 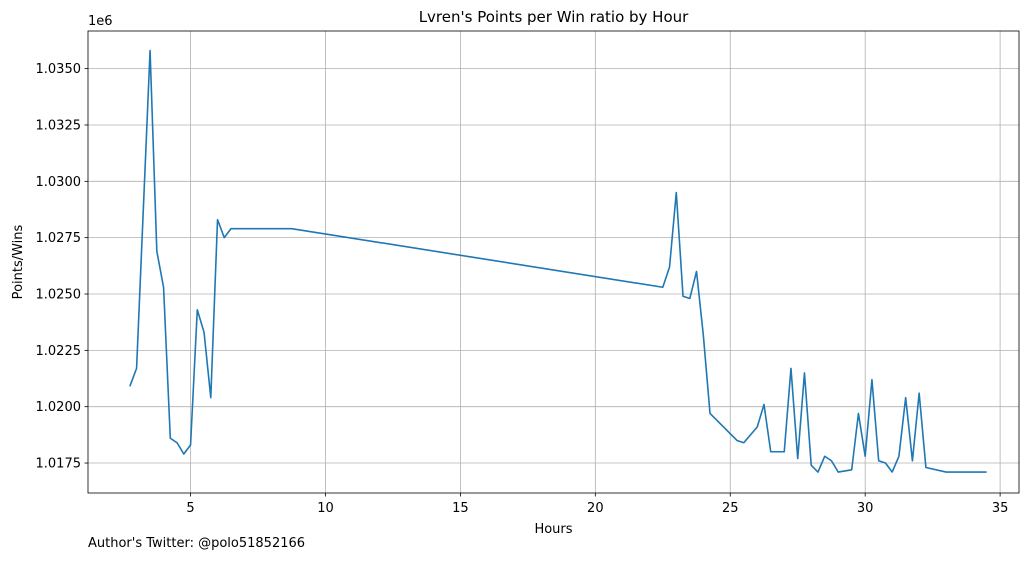 I want to click on y-tick-label: 1.0300, so click(x=59, y=182).